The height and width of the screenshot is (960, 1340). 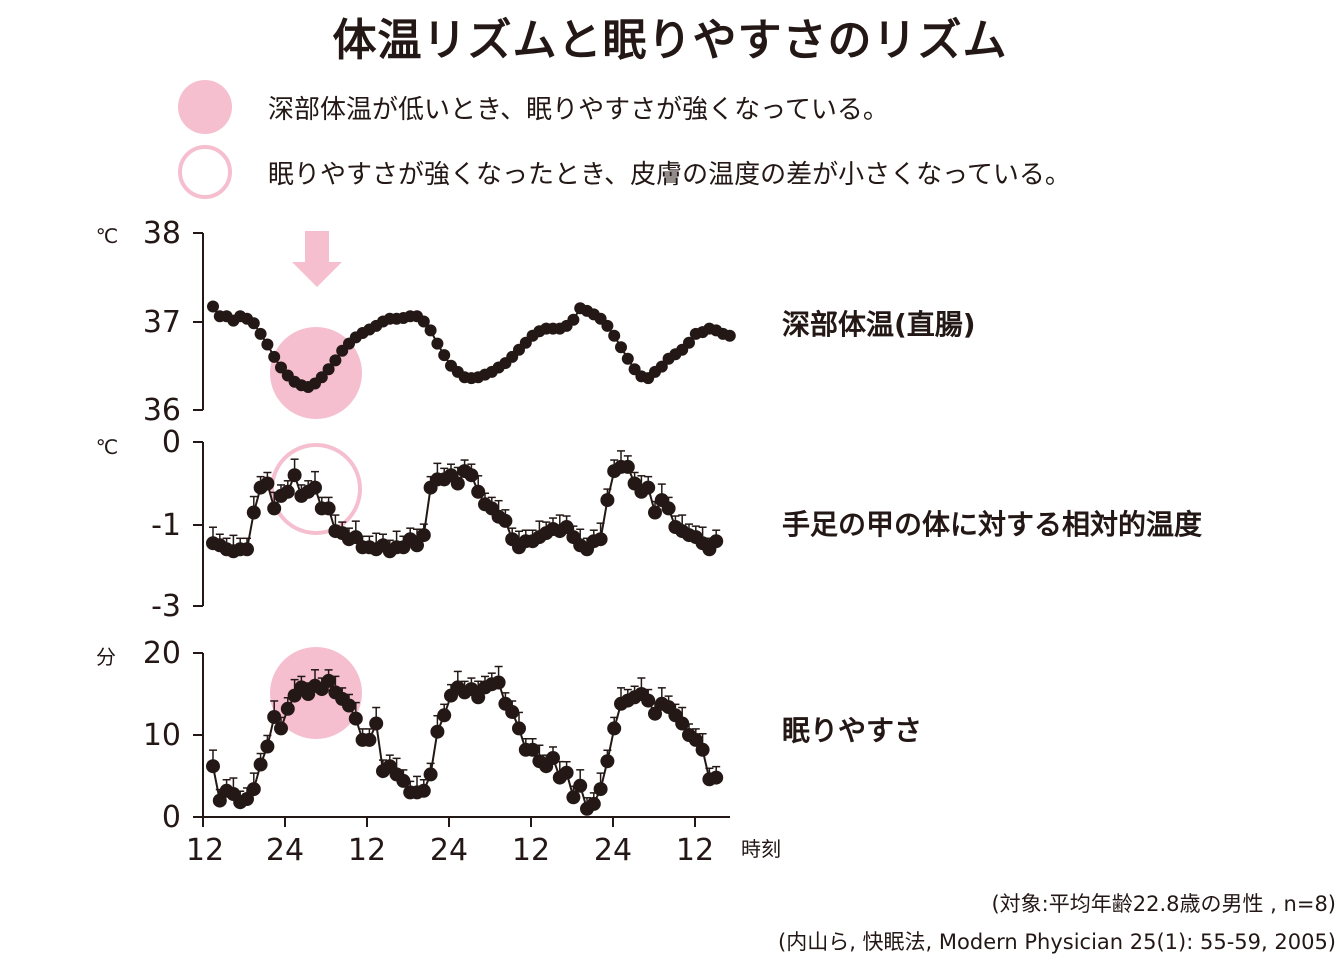 What do you see at coordinates (162, 322) in the screenshot?
I see `y-tick-label: 37` at bounding box center [162, 322].